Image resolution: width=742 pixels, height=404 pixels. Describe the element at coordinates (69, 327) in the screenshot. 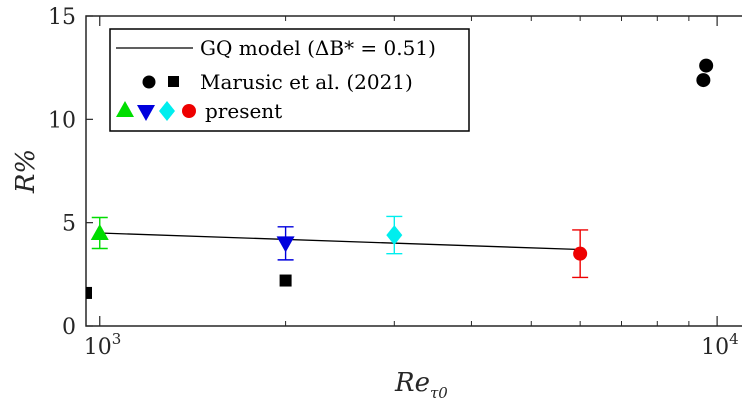

I see `y-tick-label: 0` at that location.